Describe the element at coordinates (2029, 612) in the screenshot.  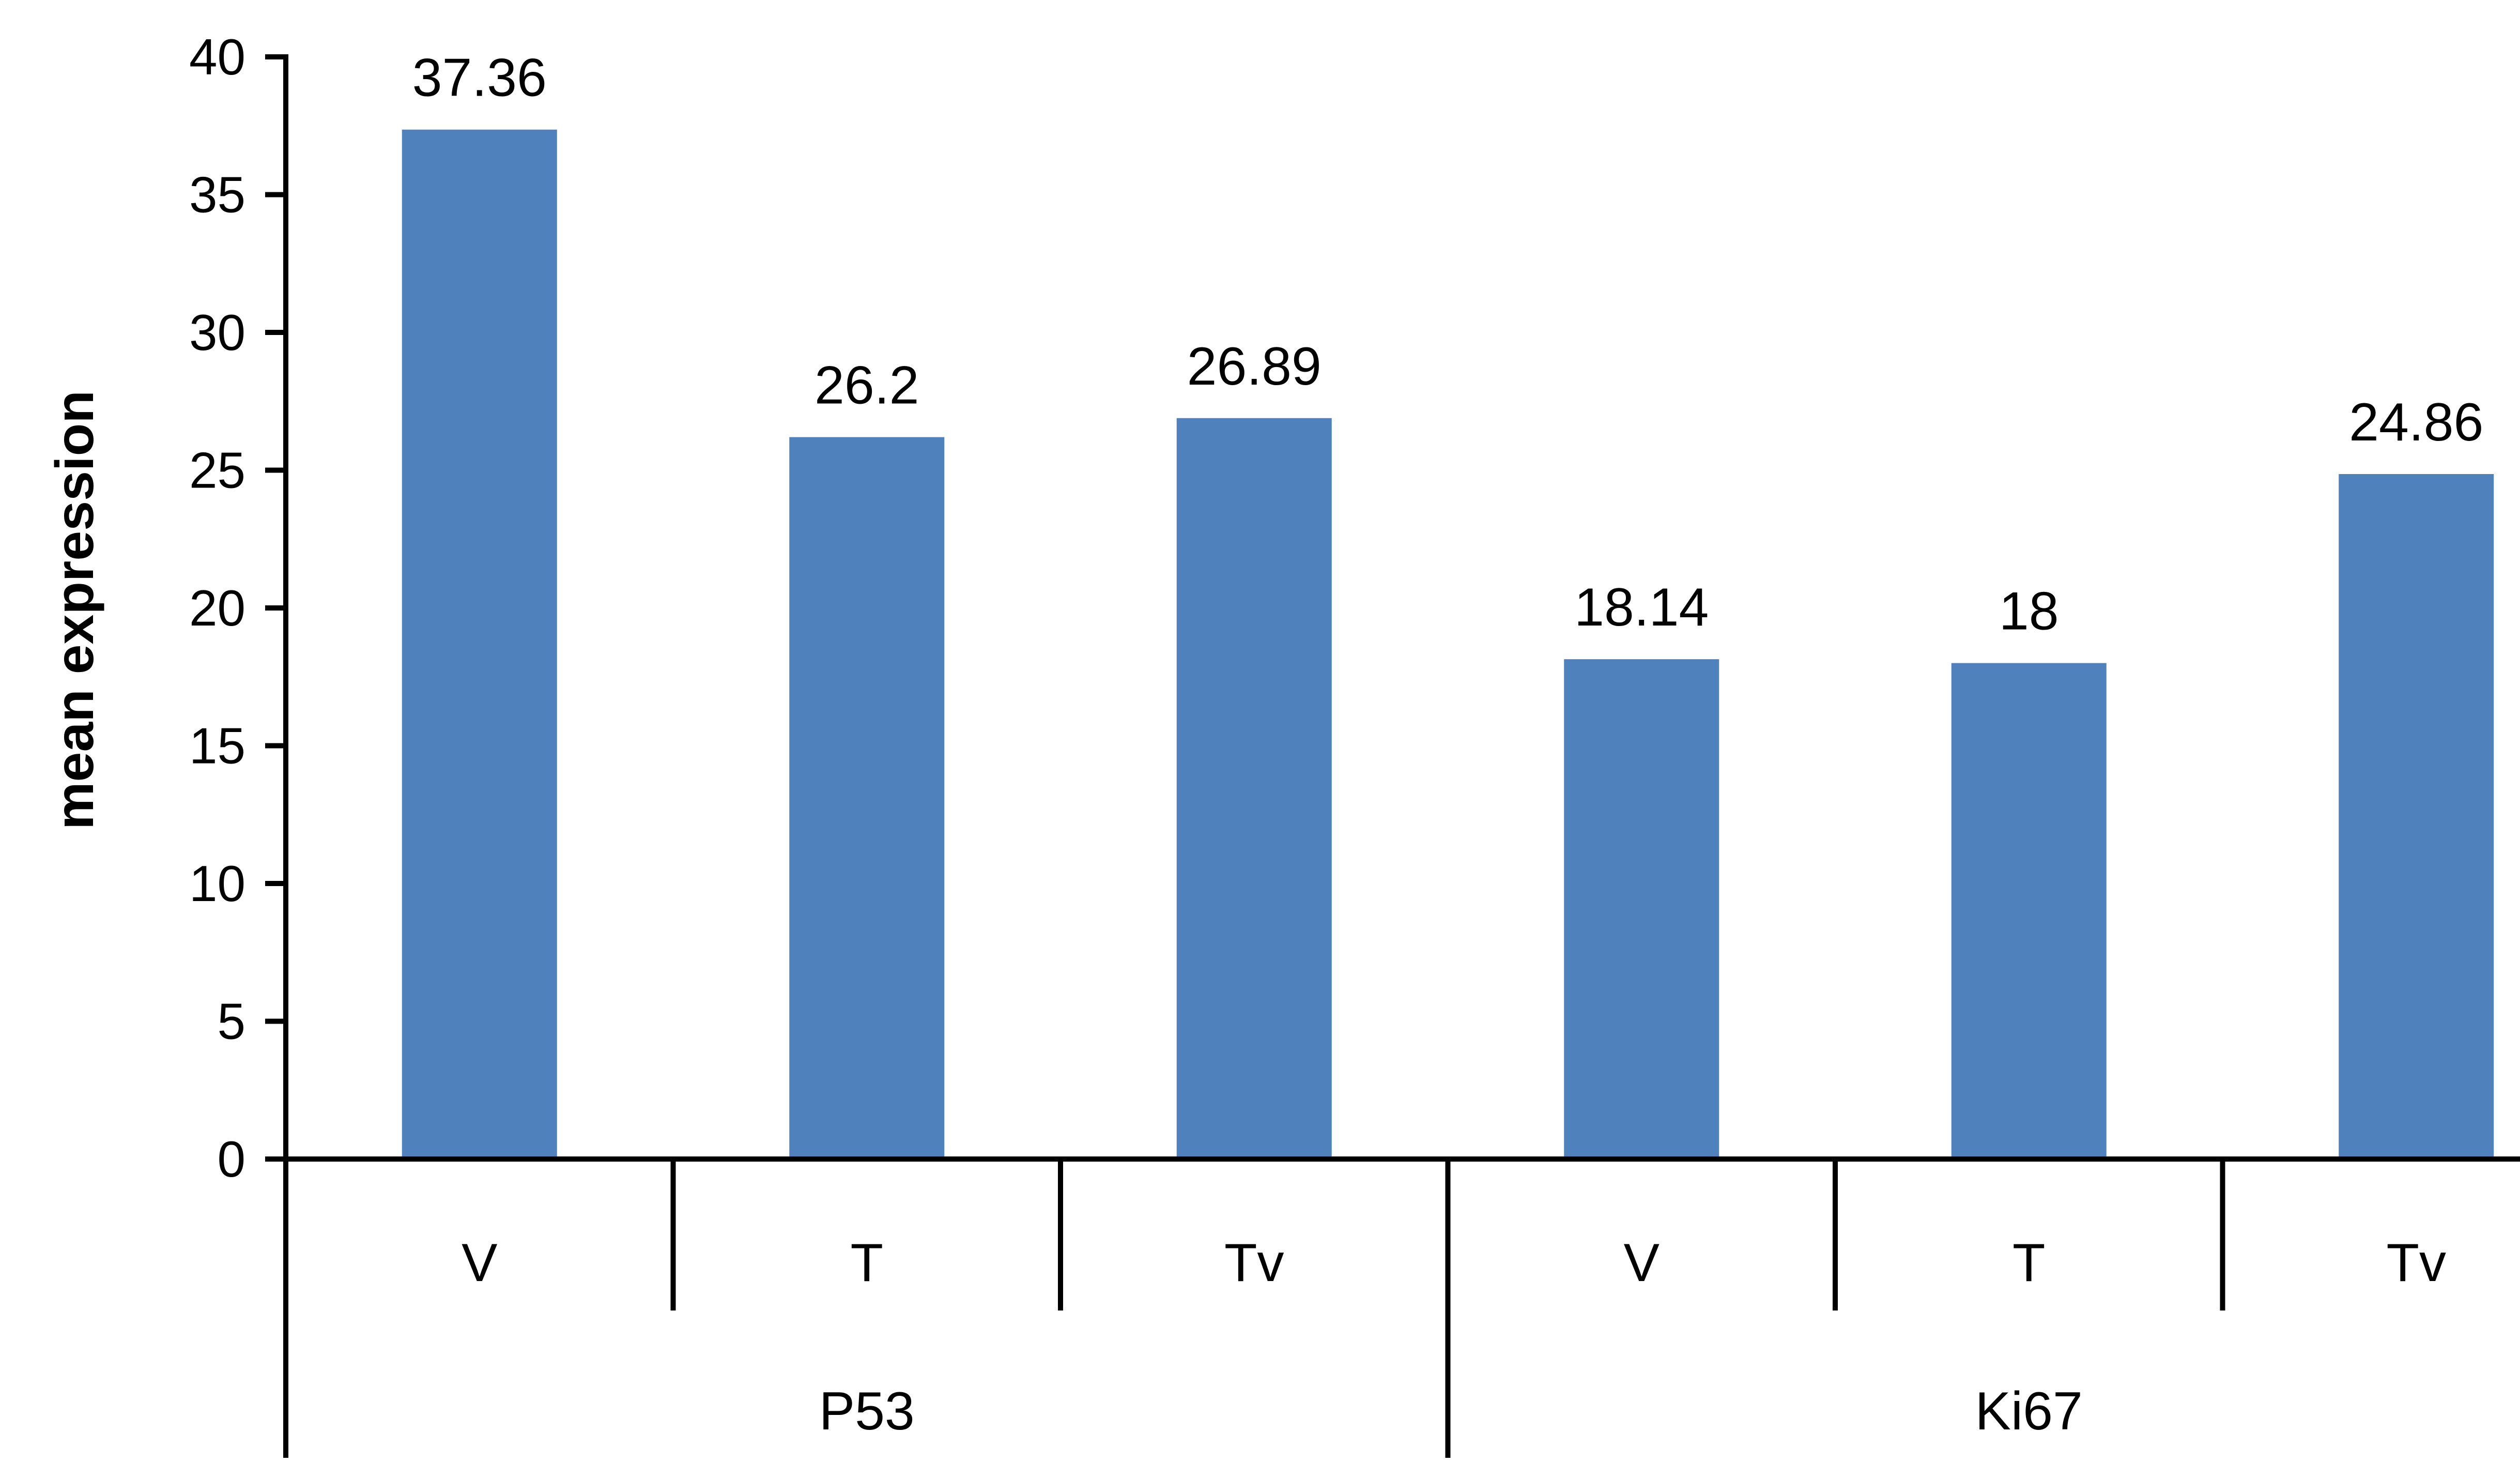
I see `data-label: 18` at that location.